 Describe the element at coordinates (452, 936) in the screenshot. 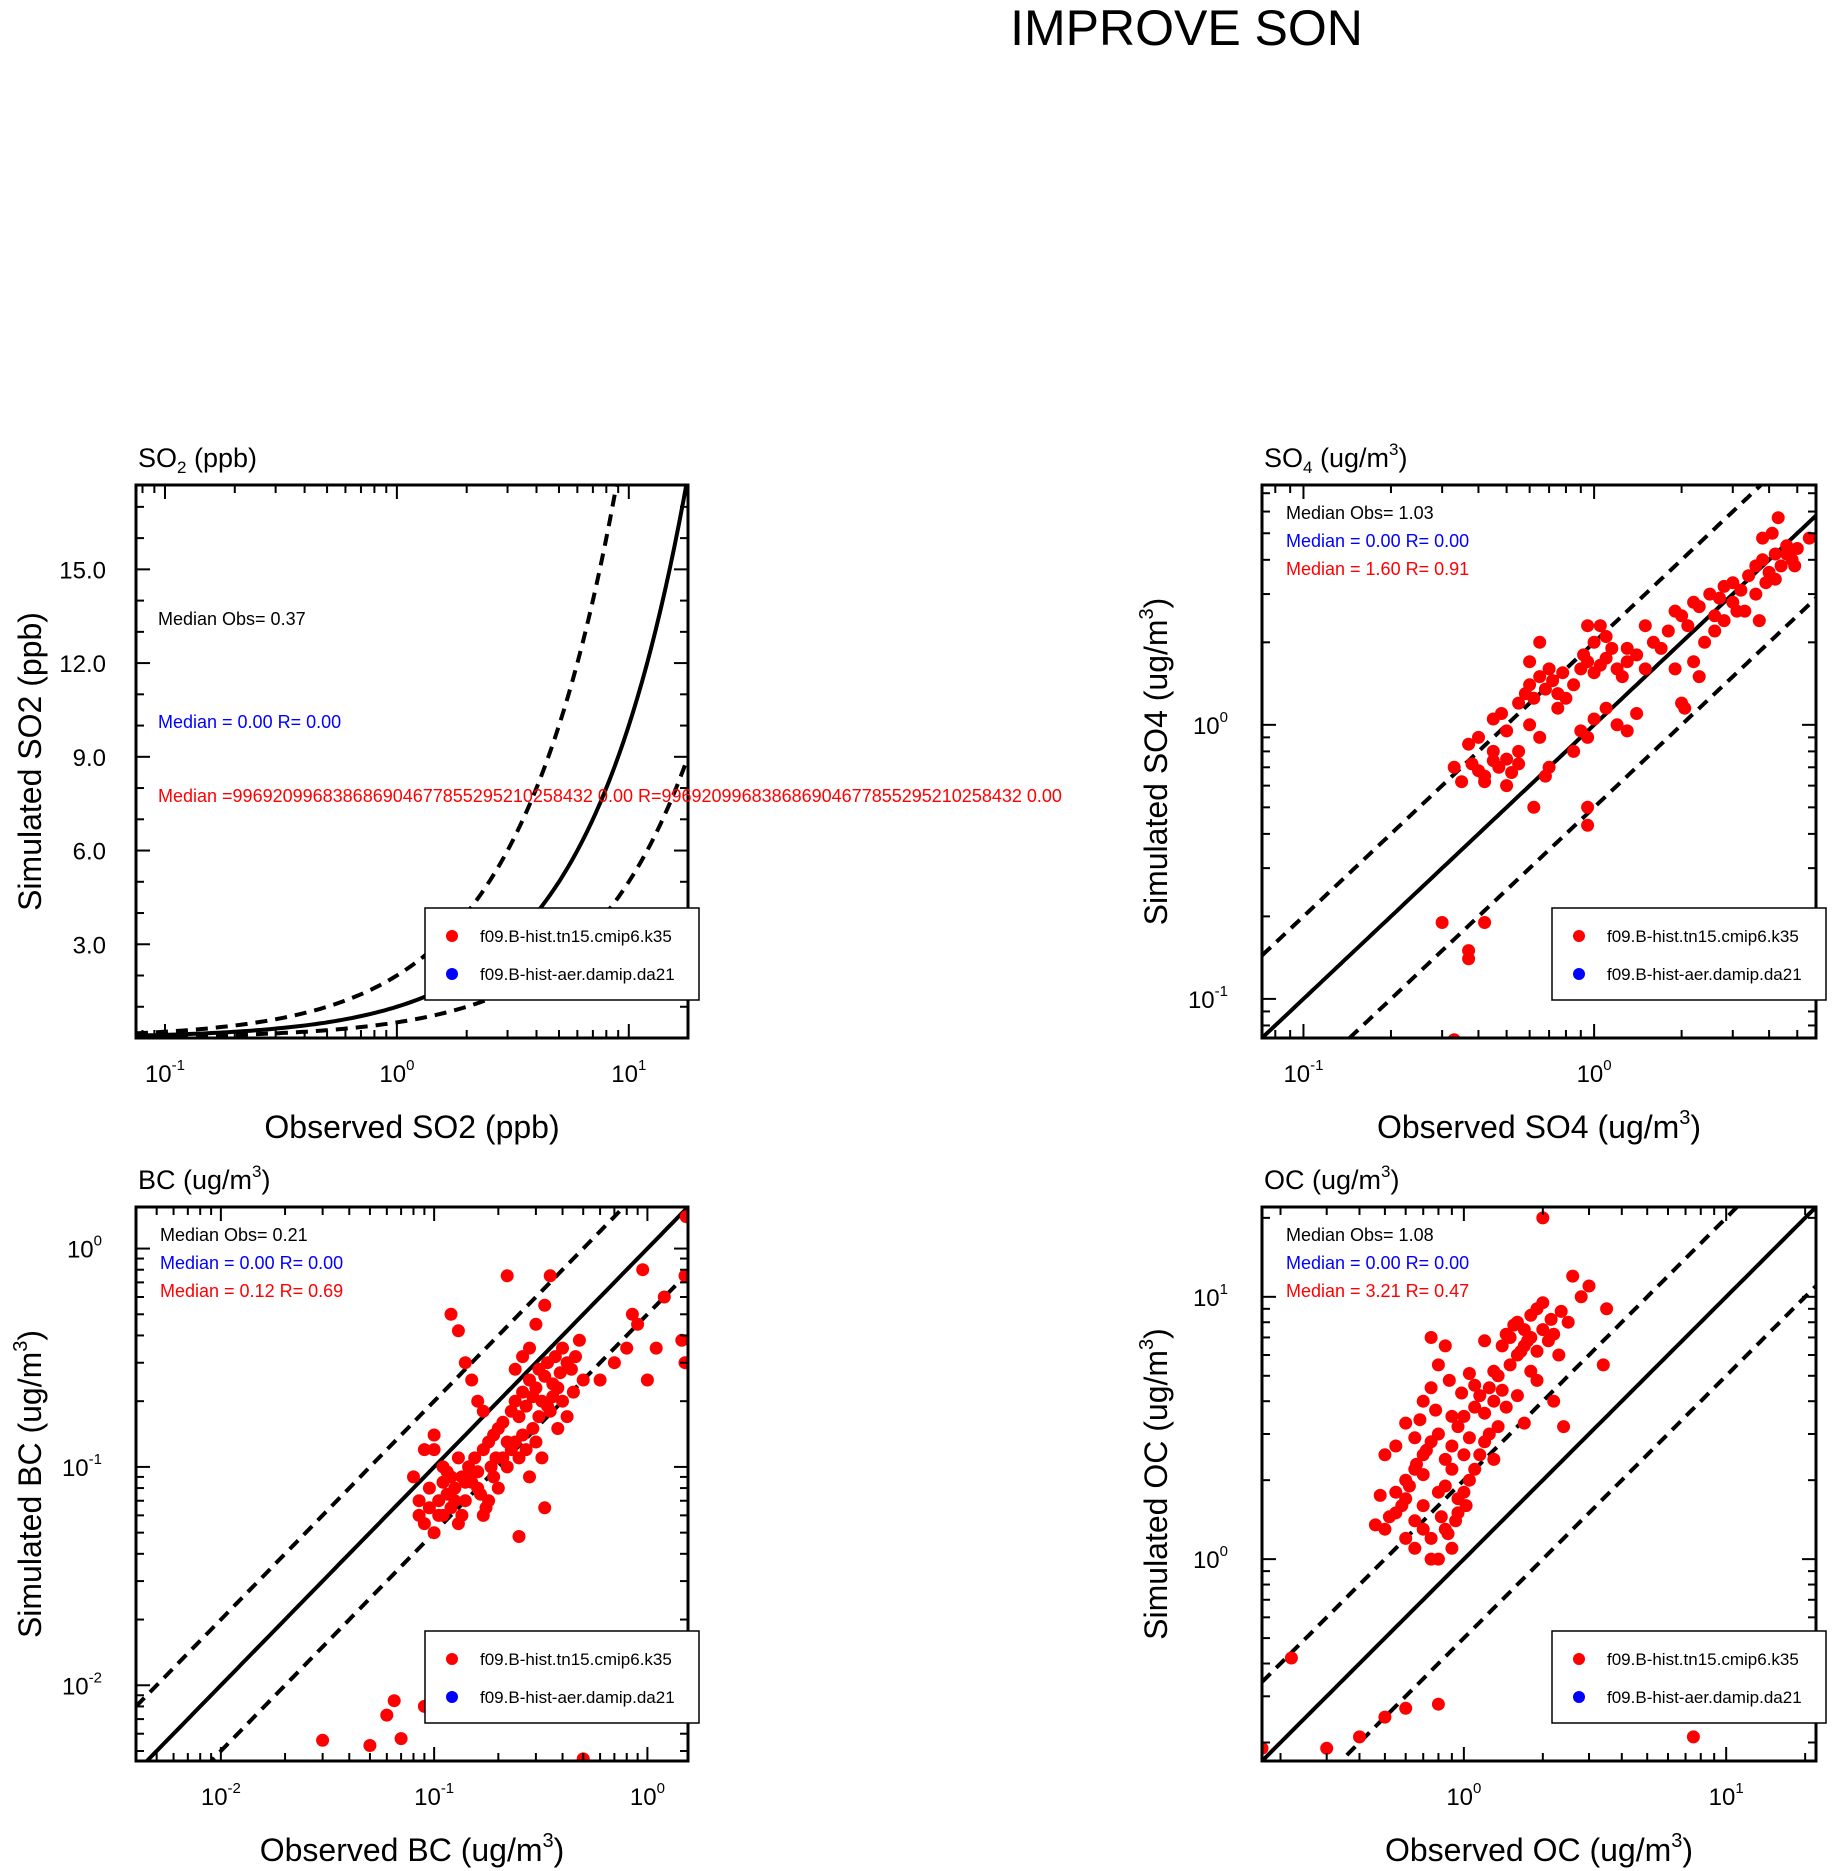

I see `legend-marker` at that location.